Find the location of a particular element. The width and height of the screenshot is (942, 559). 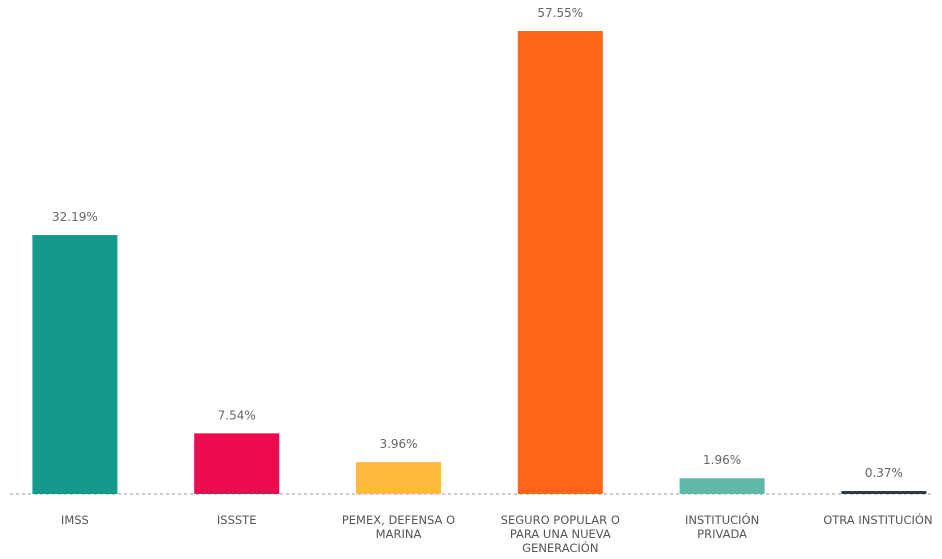

data-label: 57.55% is located at coordinates (560, 13).